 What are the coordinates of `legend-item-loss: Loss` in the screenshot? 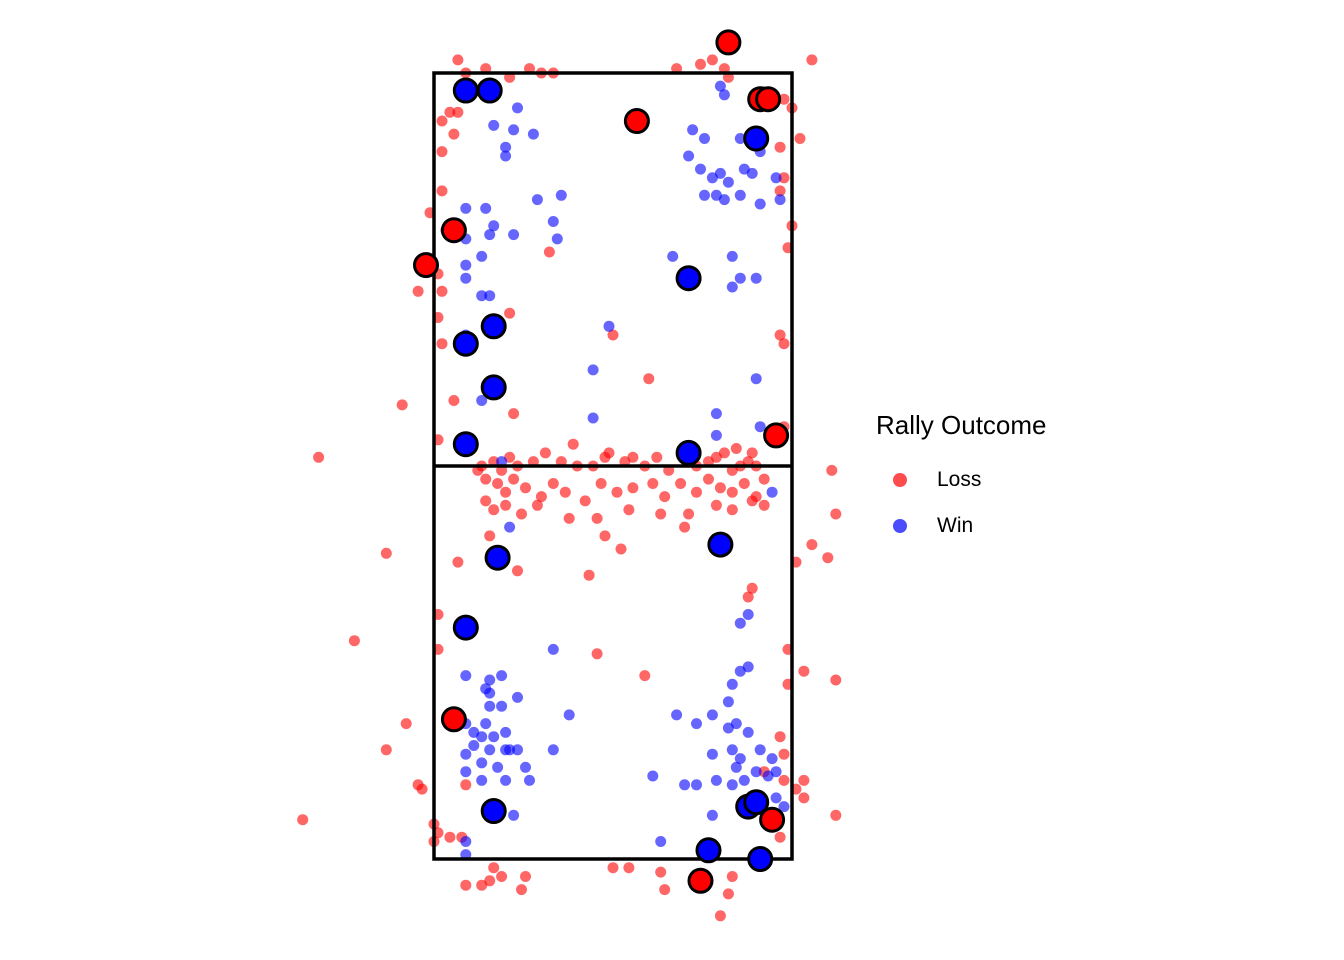 It's located at (961, 480).